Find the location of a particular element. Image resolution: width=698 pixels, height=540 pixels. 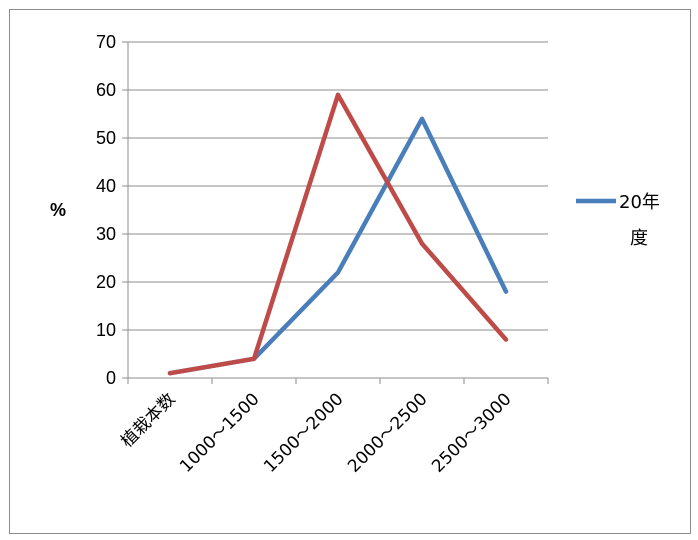

y-tick-label: 70 is located at coordinates (106, 42).